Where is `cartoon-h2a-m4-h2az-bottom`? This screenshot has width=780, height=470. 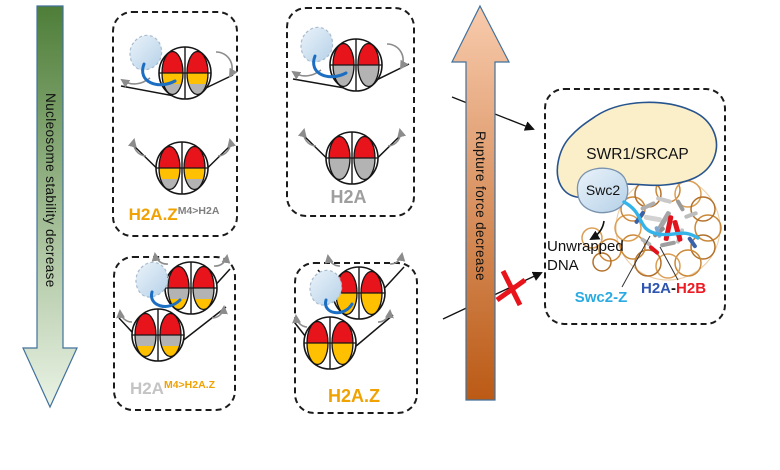
cartoon-h2a-m4-h2az-bottom is located at coordinates (172, 333).